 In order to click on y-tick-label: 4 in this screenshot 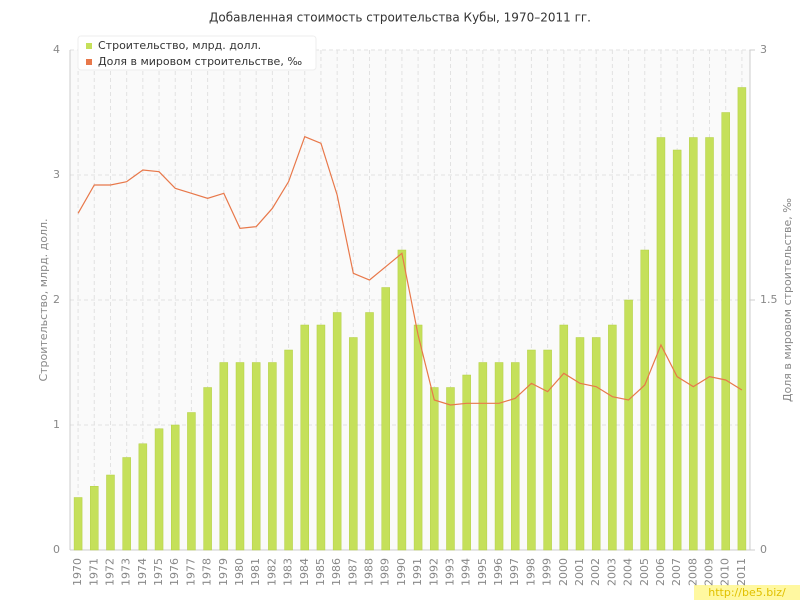, I will do `click(56, 49)`.